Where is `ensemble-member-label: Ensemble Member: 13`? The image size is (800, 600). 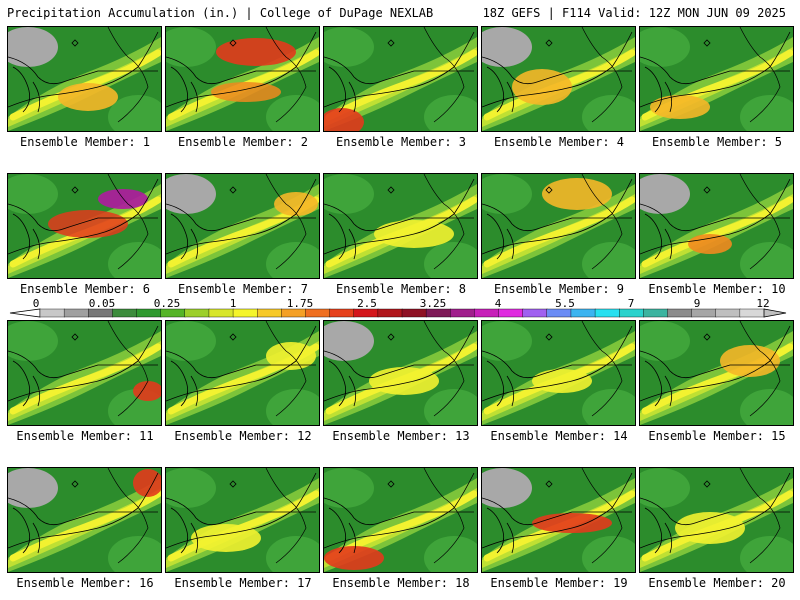 ensemble-member-label: Ensemble Member: 13 is located at coordinates (401, 436).